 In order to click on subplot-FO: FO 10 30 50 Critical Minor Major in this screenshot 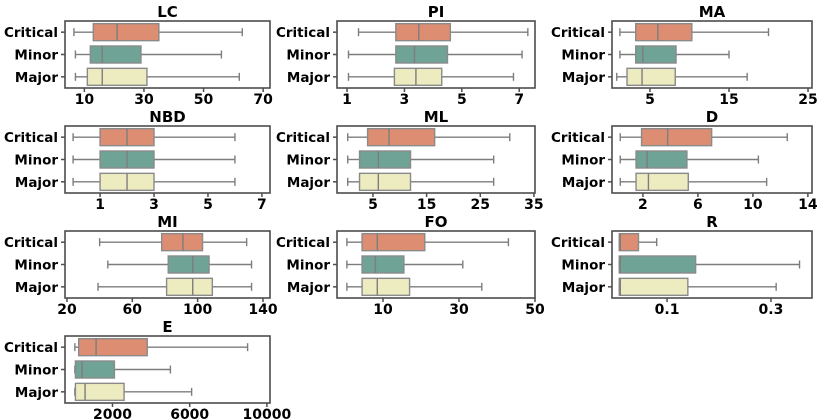, I will do `click(410, 265)`.